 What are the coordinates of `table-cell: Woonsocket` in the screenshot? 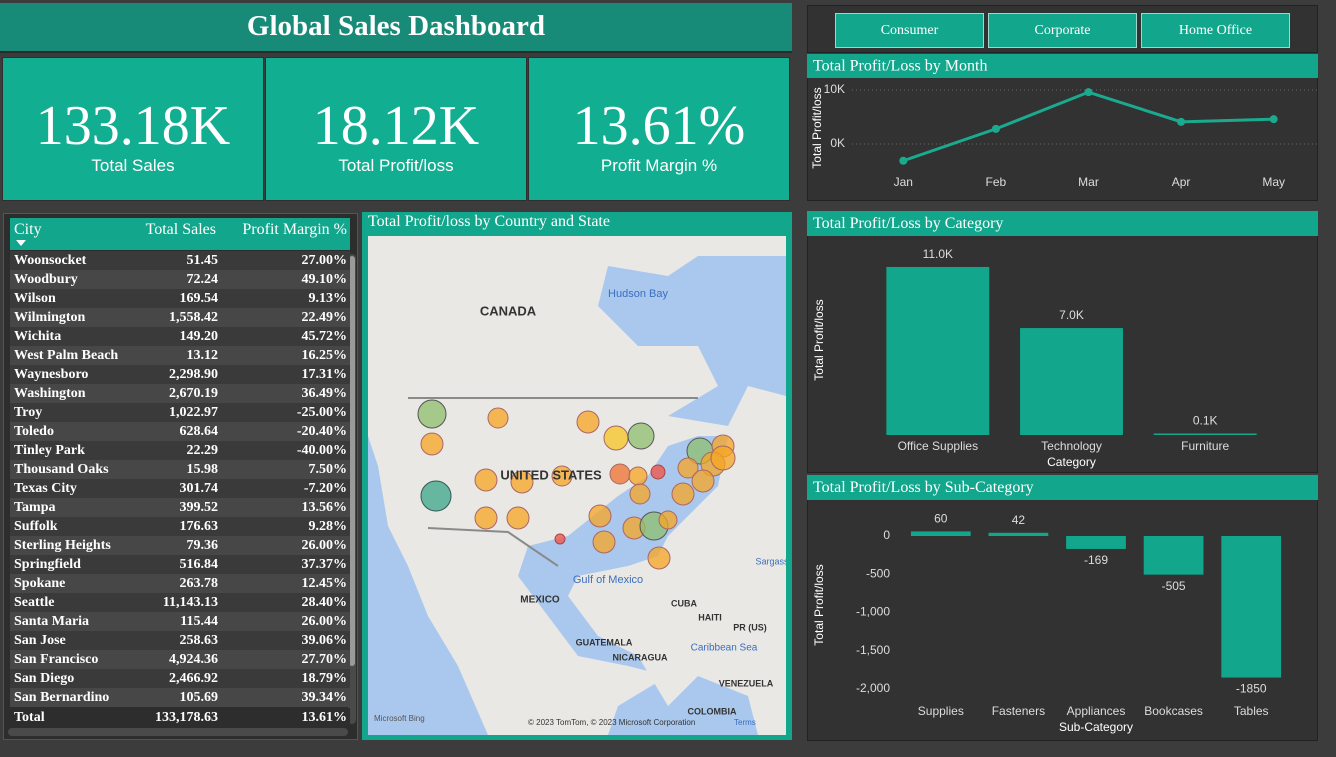 It's located at (50, 260).